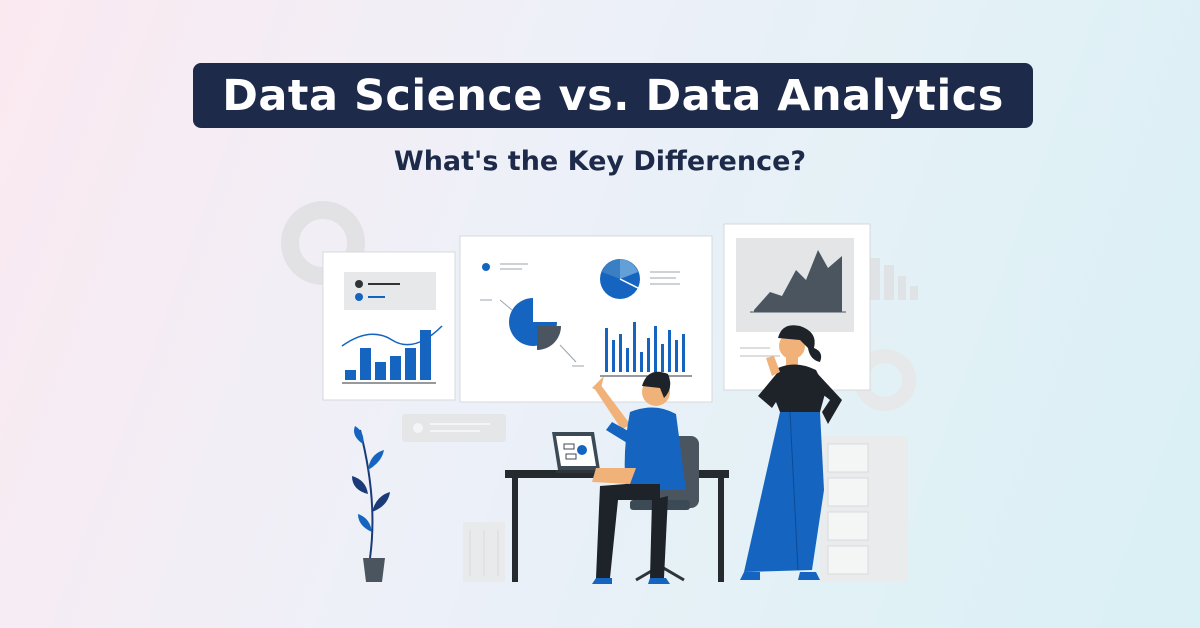 This screenshot has height=628, width=1200. Describe the element at coordinates (454, 428) in the screenshot. I see `background-card` at that location.